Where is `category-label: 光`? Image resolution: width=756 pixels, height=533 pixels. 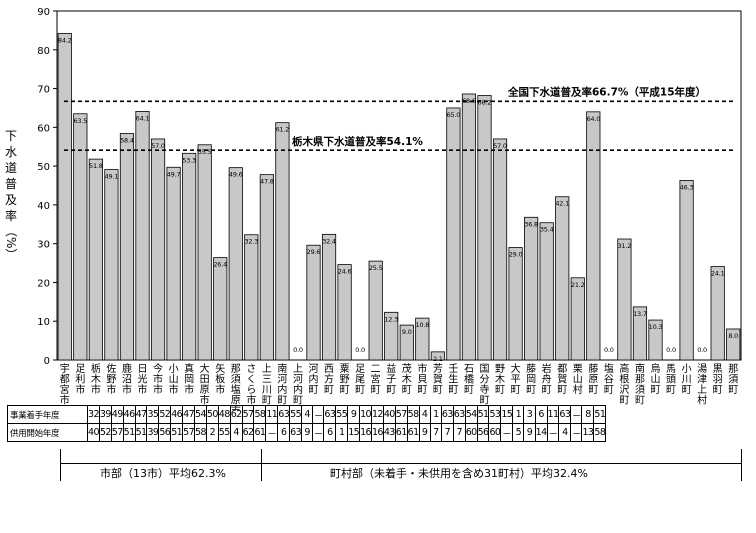
category-label: 光 is located at coordinates (143, 379).